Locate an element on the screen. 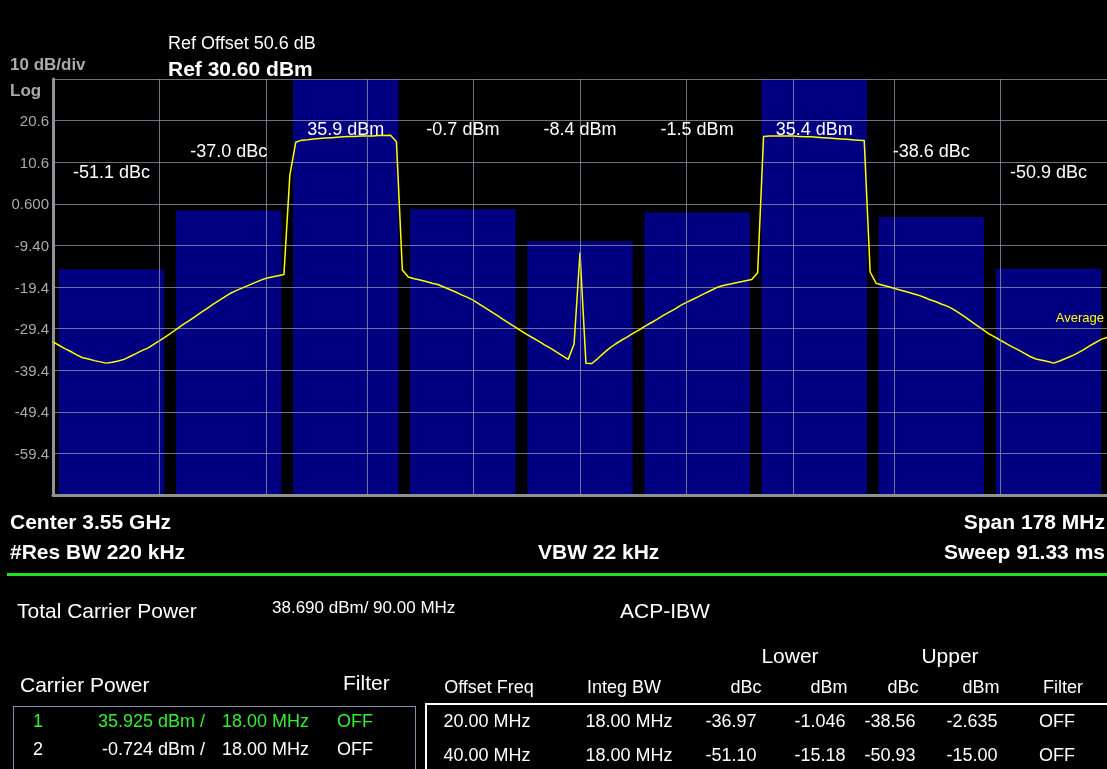 The height and width of the screenshot is (769, 1107). y-tick-label: 20.6 is located at coordinates (34, 121).